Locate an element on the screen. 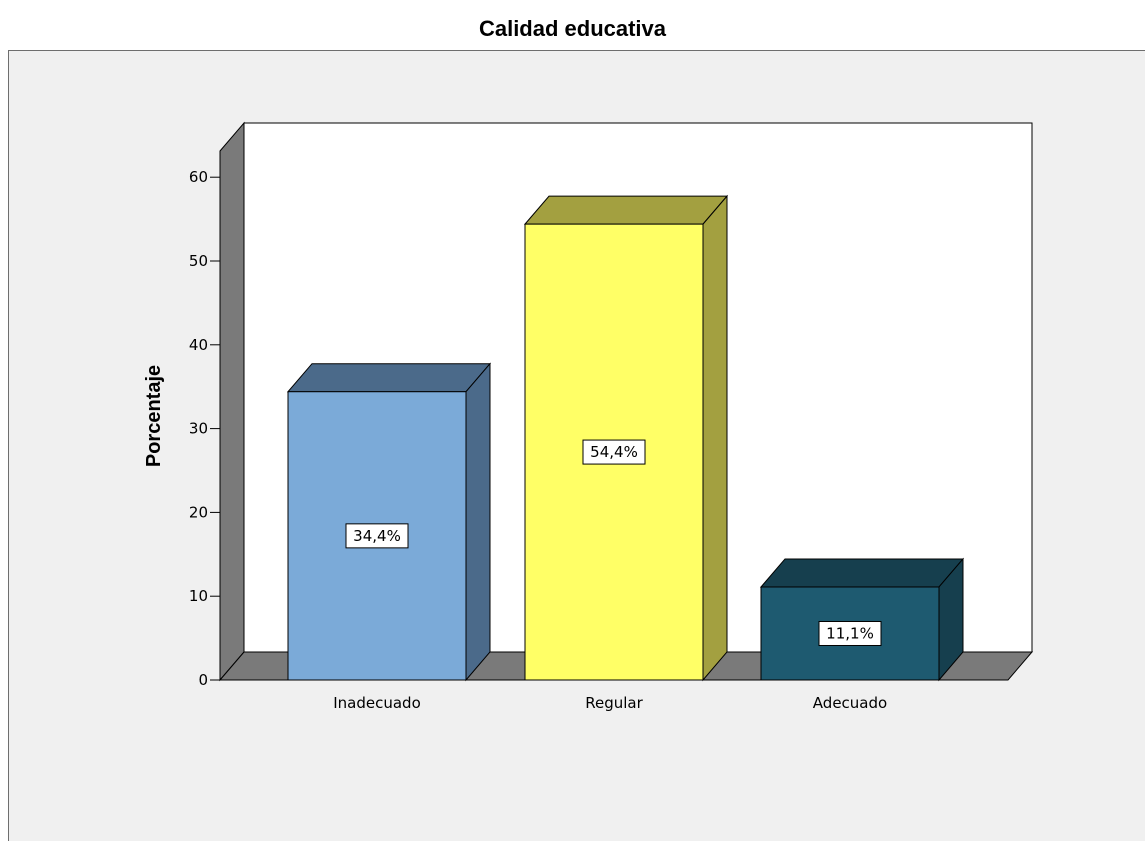 The width and height of the screenshot is (1145, 841). y-tick-label: 60 is located at coordinates (198, 177).